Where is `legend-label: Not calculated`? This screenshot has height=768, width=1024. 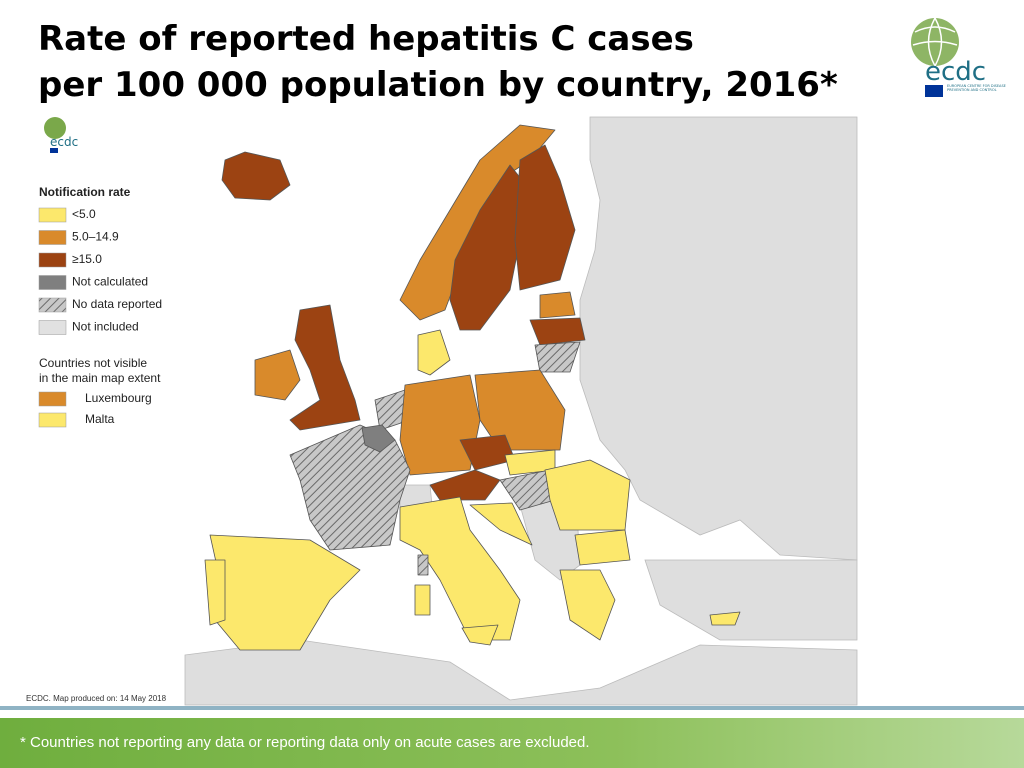 legend-label: Not calculated is located at coordinates (110, 282).